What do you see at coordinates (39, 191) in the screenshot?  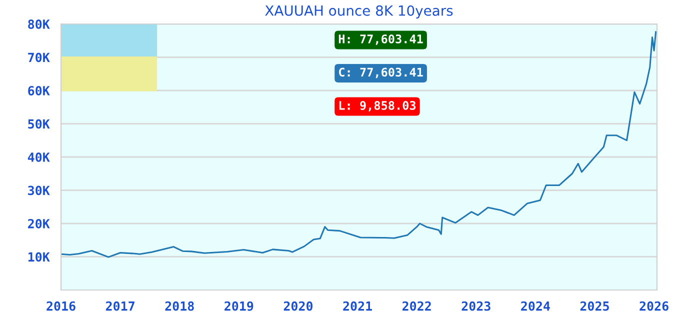 I see `y-tick-label: 30K` at bounding box center [39, 191].